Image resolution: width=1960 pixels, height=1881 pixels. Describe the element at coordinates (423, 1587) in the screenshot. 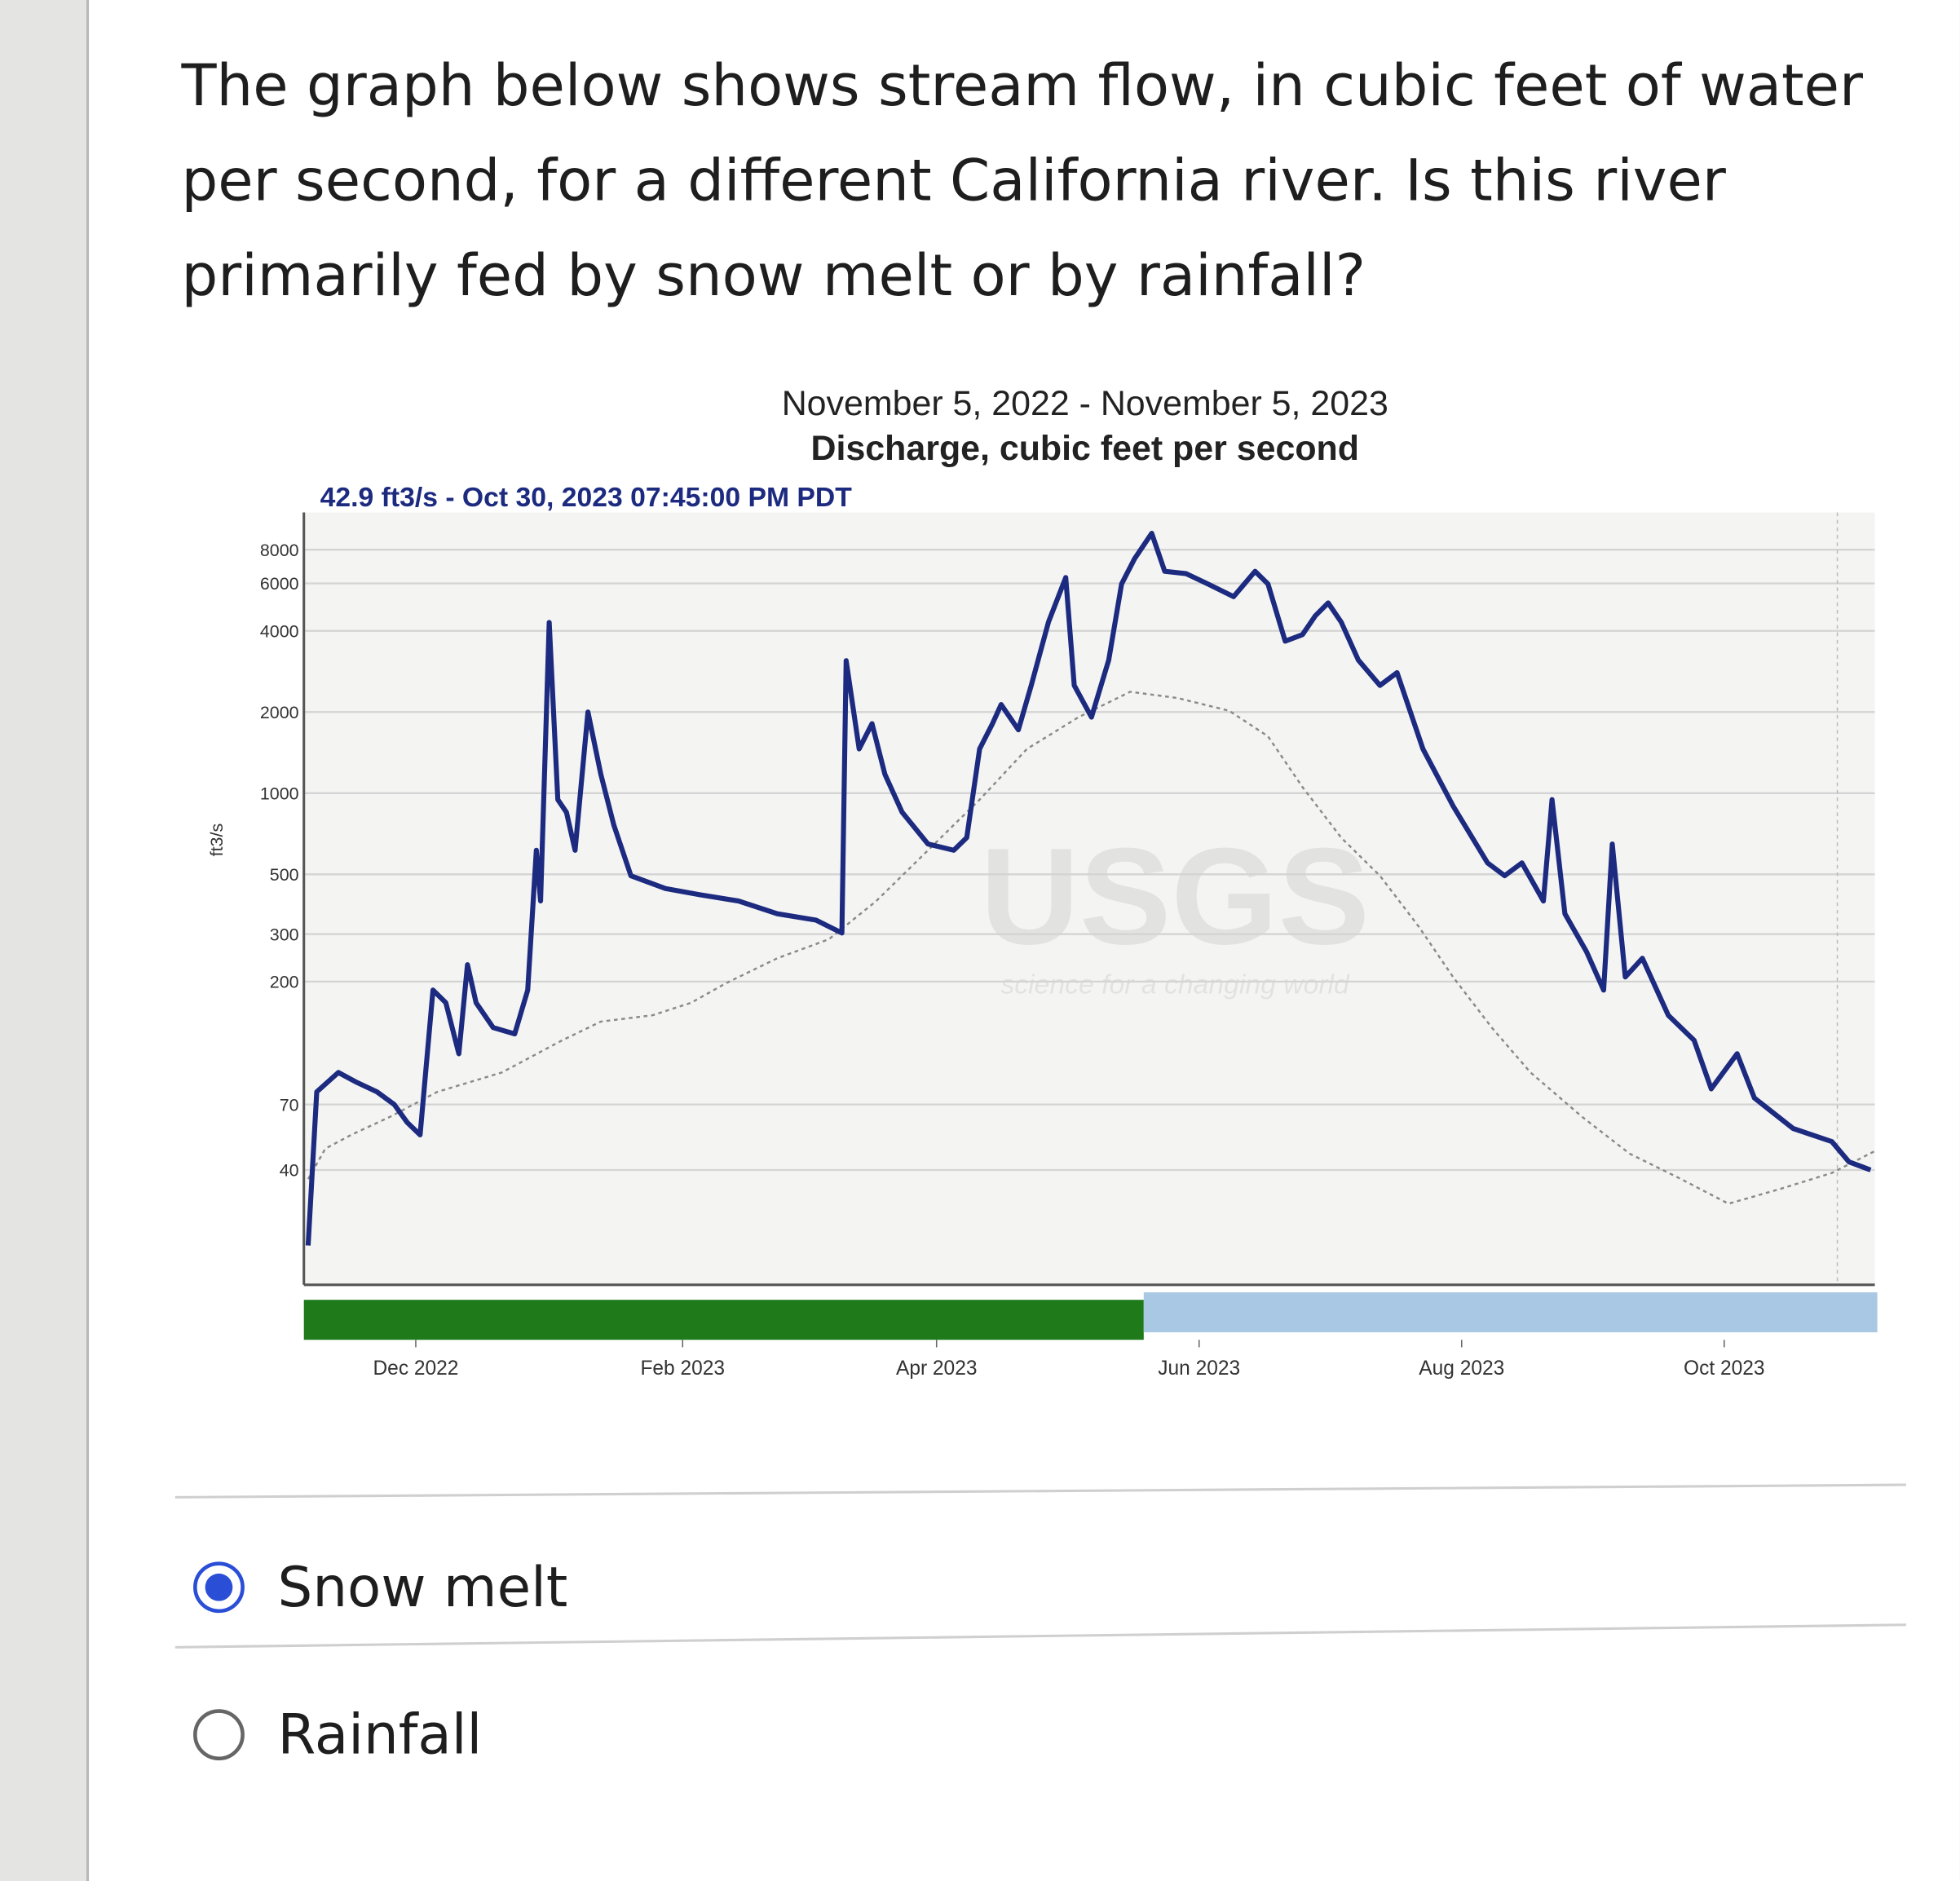

I see `option-label: Snow melt` at that location.